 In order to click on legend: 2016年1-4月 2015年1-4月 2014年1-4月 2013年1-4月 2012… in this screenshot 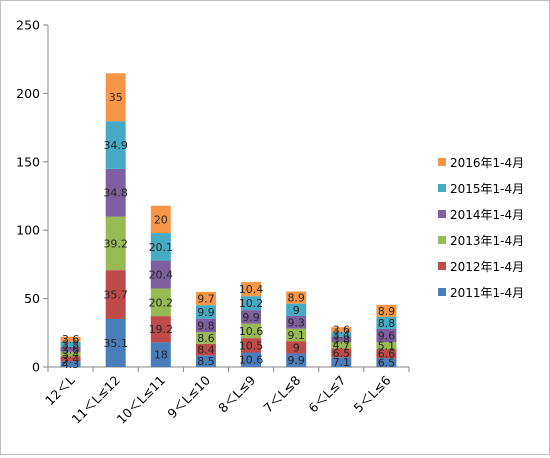, I will do `click(481, 228)`.